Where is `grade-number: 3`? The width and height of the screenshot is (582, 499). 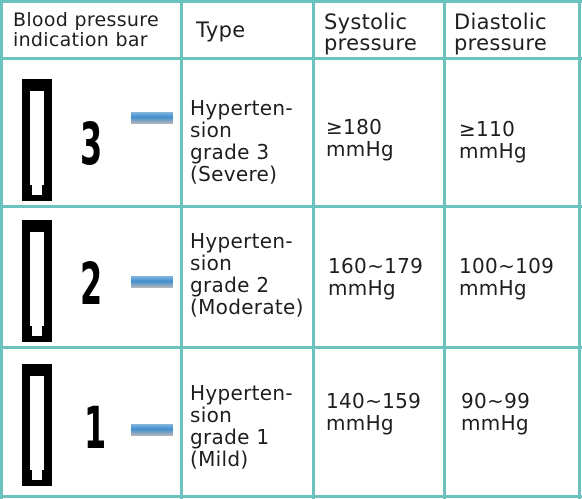 grade-number: 3 is located at coordinates (91, 144).